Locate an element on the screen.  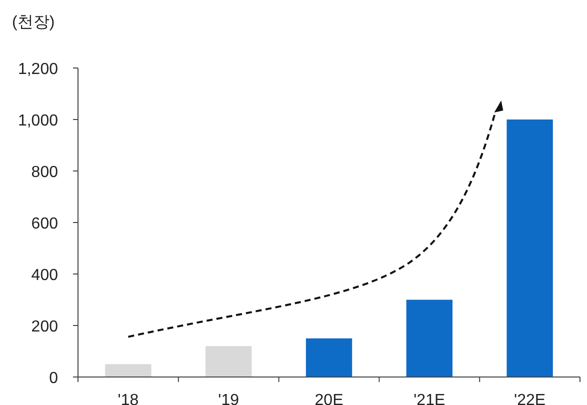
y-axis-title: (천장) is located at coordinates (33, 22).